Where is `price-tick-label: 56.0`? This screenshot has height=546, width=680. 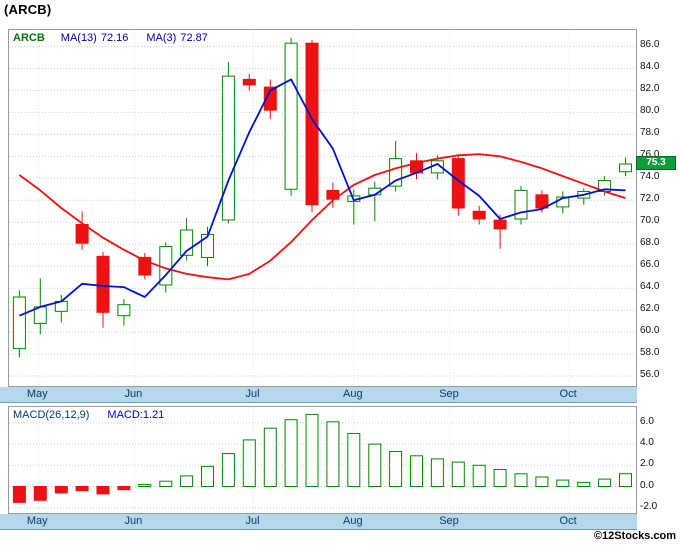 price-tick-label: 56.0 is located at coordinates (650, 375).